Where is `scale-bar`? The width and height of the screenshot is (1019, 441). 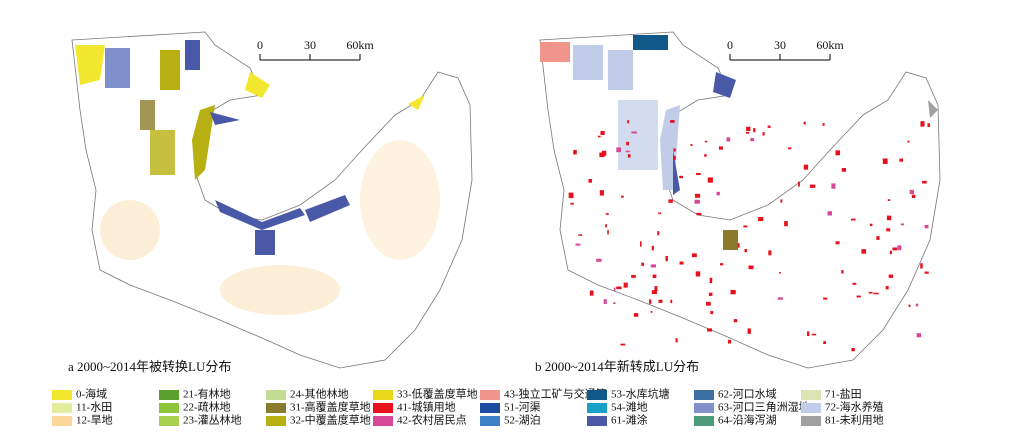 scale-bar is located at coordinates (310, 57).